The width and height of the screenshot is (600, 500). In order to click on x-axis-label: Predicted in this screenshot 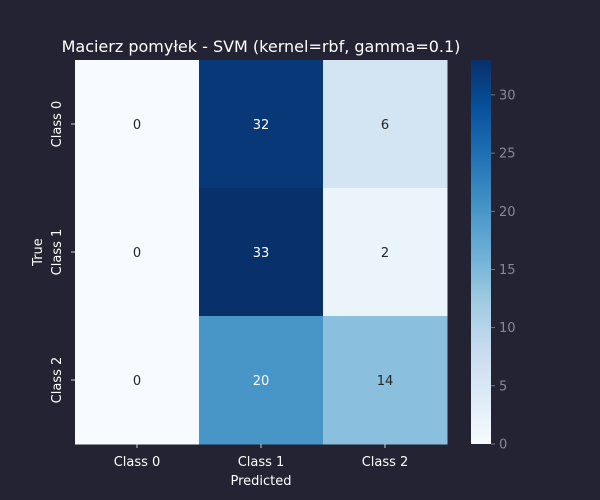, I will do `click(260, 481)`.